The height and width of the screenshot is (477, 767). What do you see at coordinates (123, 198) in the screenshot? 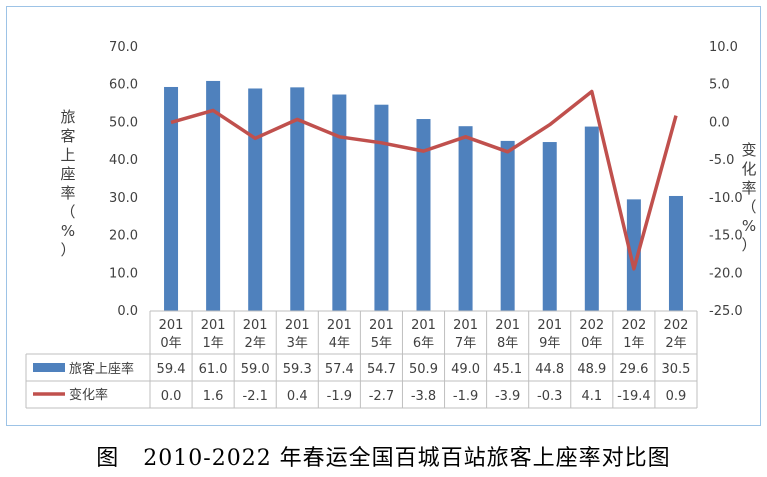
I see `left-tick-label: 30.0` at bounding box center [123, 198].